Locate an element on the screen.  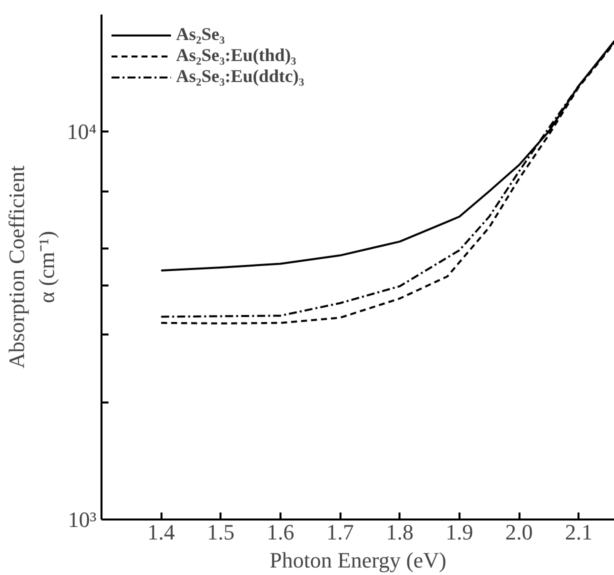
x-tick-label: 1.7 is located at coordinates (340, 532).